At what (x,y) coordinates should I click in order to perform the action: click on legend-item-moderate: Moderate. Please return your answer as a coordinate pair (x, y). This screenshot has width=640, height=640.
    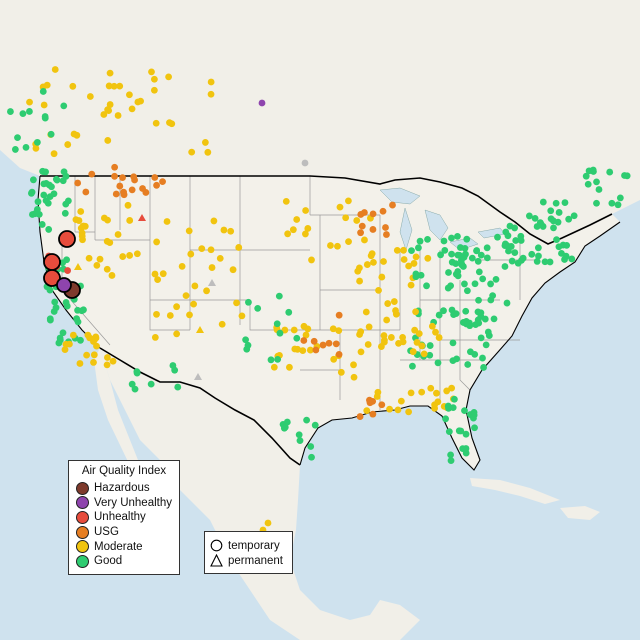
    Looking at the image, I should click on (124, 546).